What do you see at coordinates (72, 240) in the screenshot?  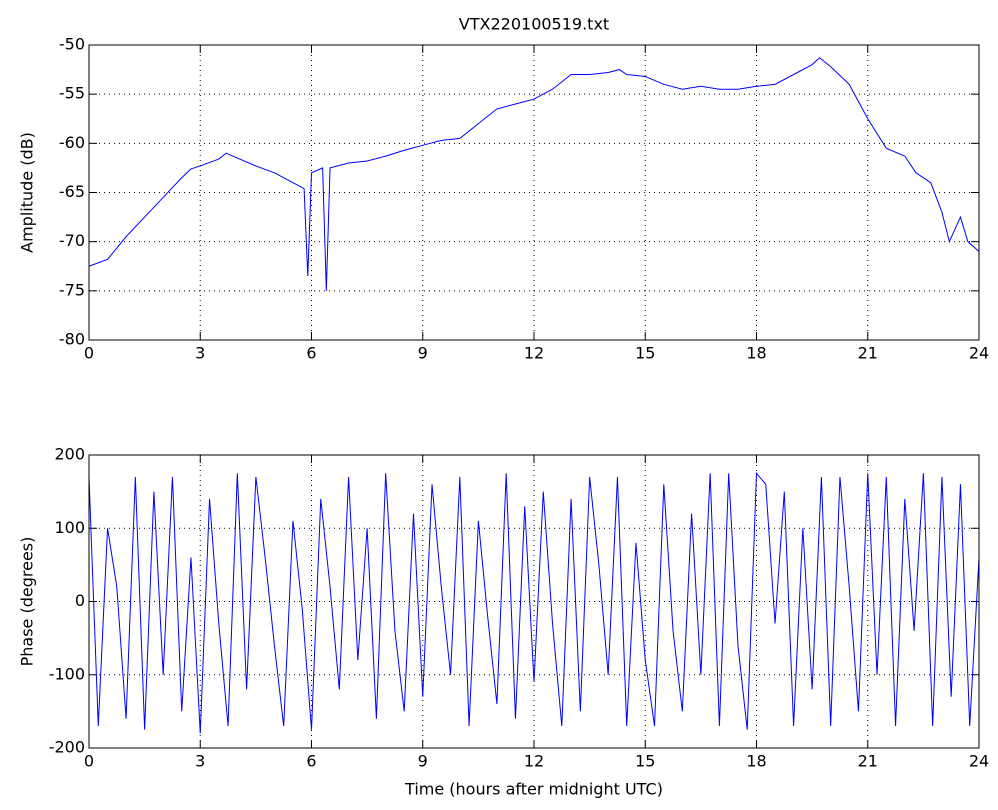 I see `y-tick-label: -70` at bounding box center [72, 240].